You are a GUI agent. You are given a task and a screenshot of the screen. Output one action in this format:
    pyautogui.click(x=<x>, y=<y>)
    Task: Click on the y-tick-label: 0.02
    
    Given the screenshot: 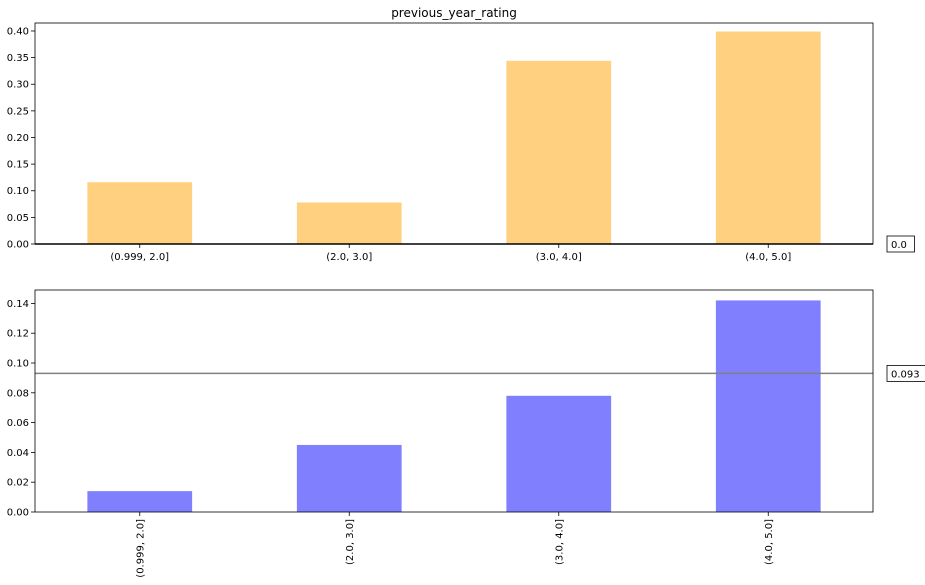 What is the action you would take?
    pyautogui.click(x=18, y=483)
    